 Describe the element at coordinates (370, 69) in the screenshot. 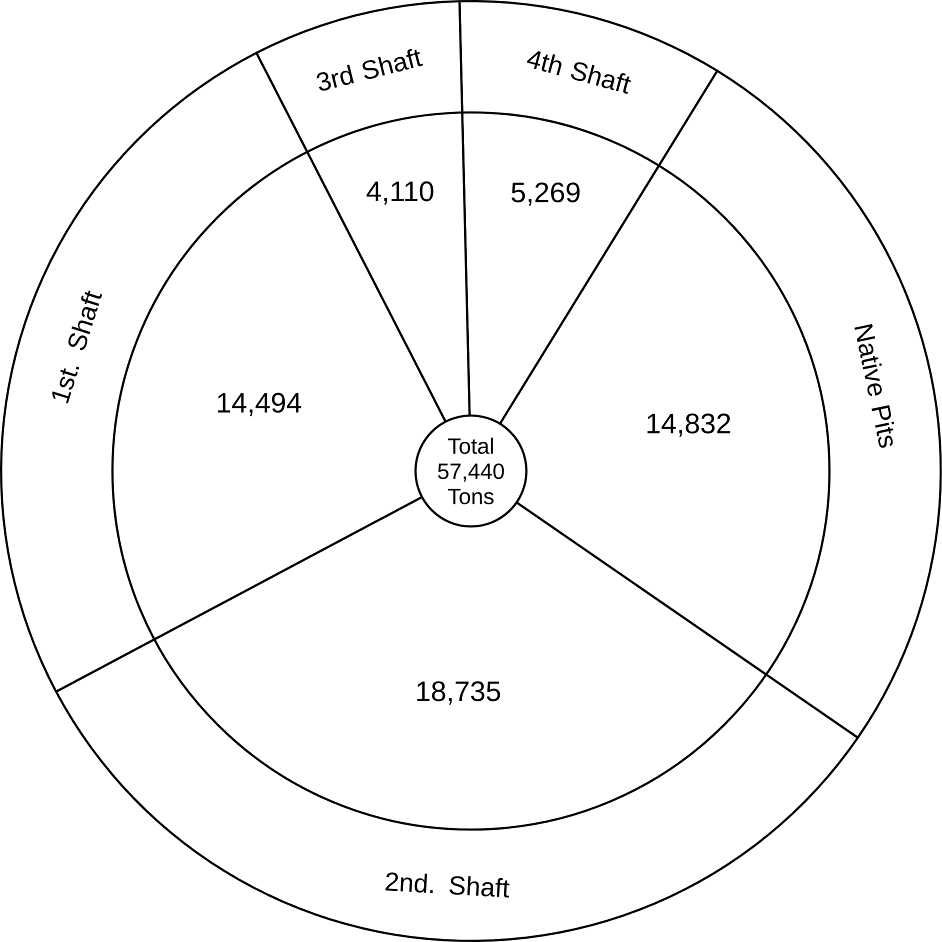

I see `slice-label: 3rd Shaft` at that location.